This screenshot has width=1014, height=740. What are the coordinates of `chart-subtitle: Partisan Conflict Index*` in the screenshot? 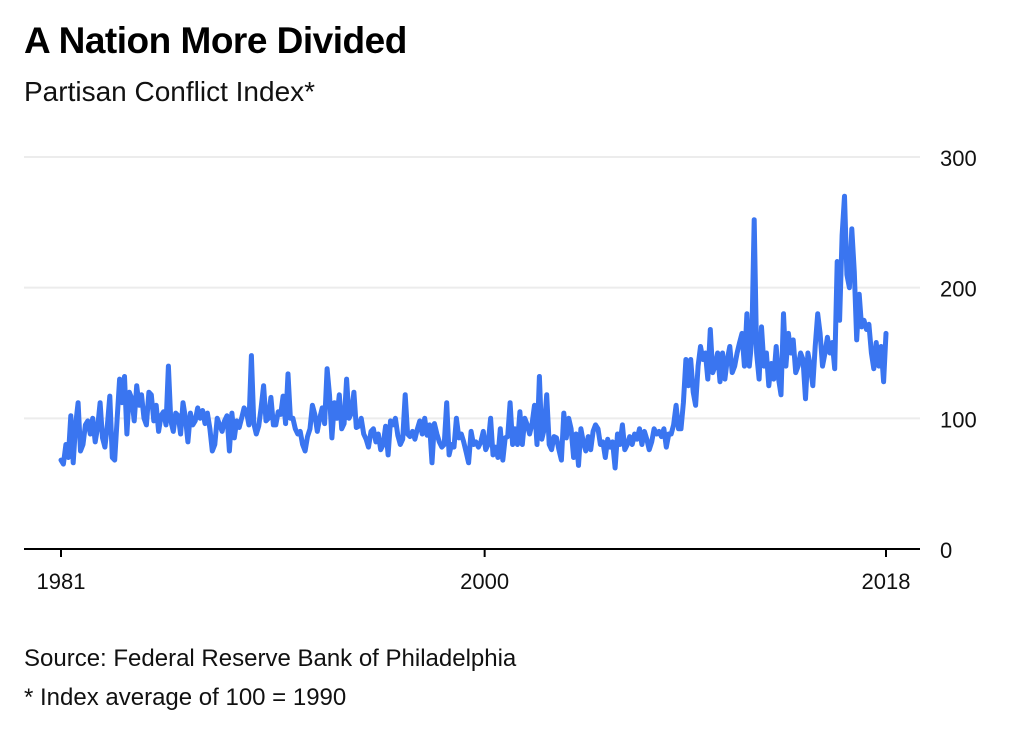 It's located at (170, 91).